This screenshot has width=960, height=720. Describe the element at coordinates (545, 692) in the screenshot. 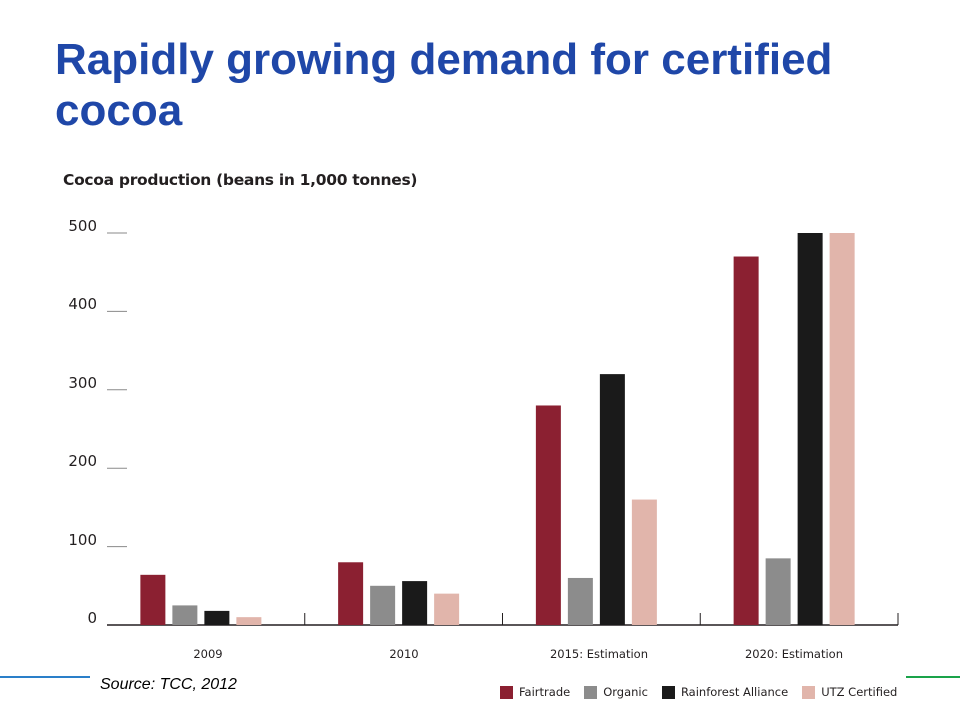

I see `legend-label: Fairtrade` at that location.